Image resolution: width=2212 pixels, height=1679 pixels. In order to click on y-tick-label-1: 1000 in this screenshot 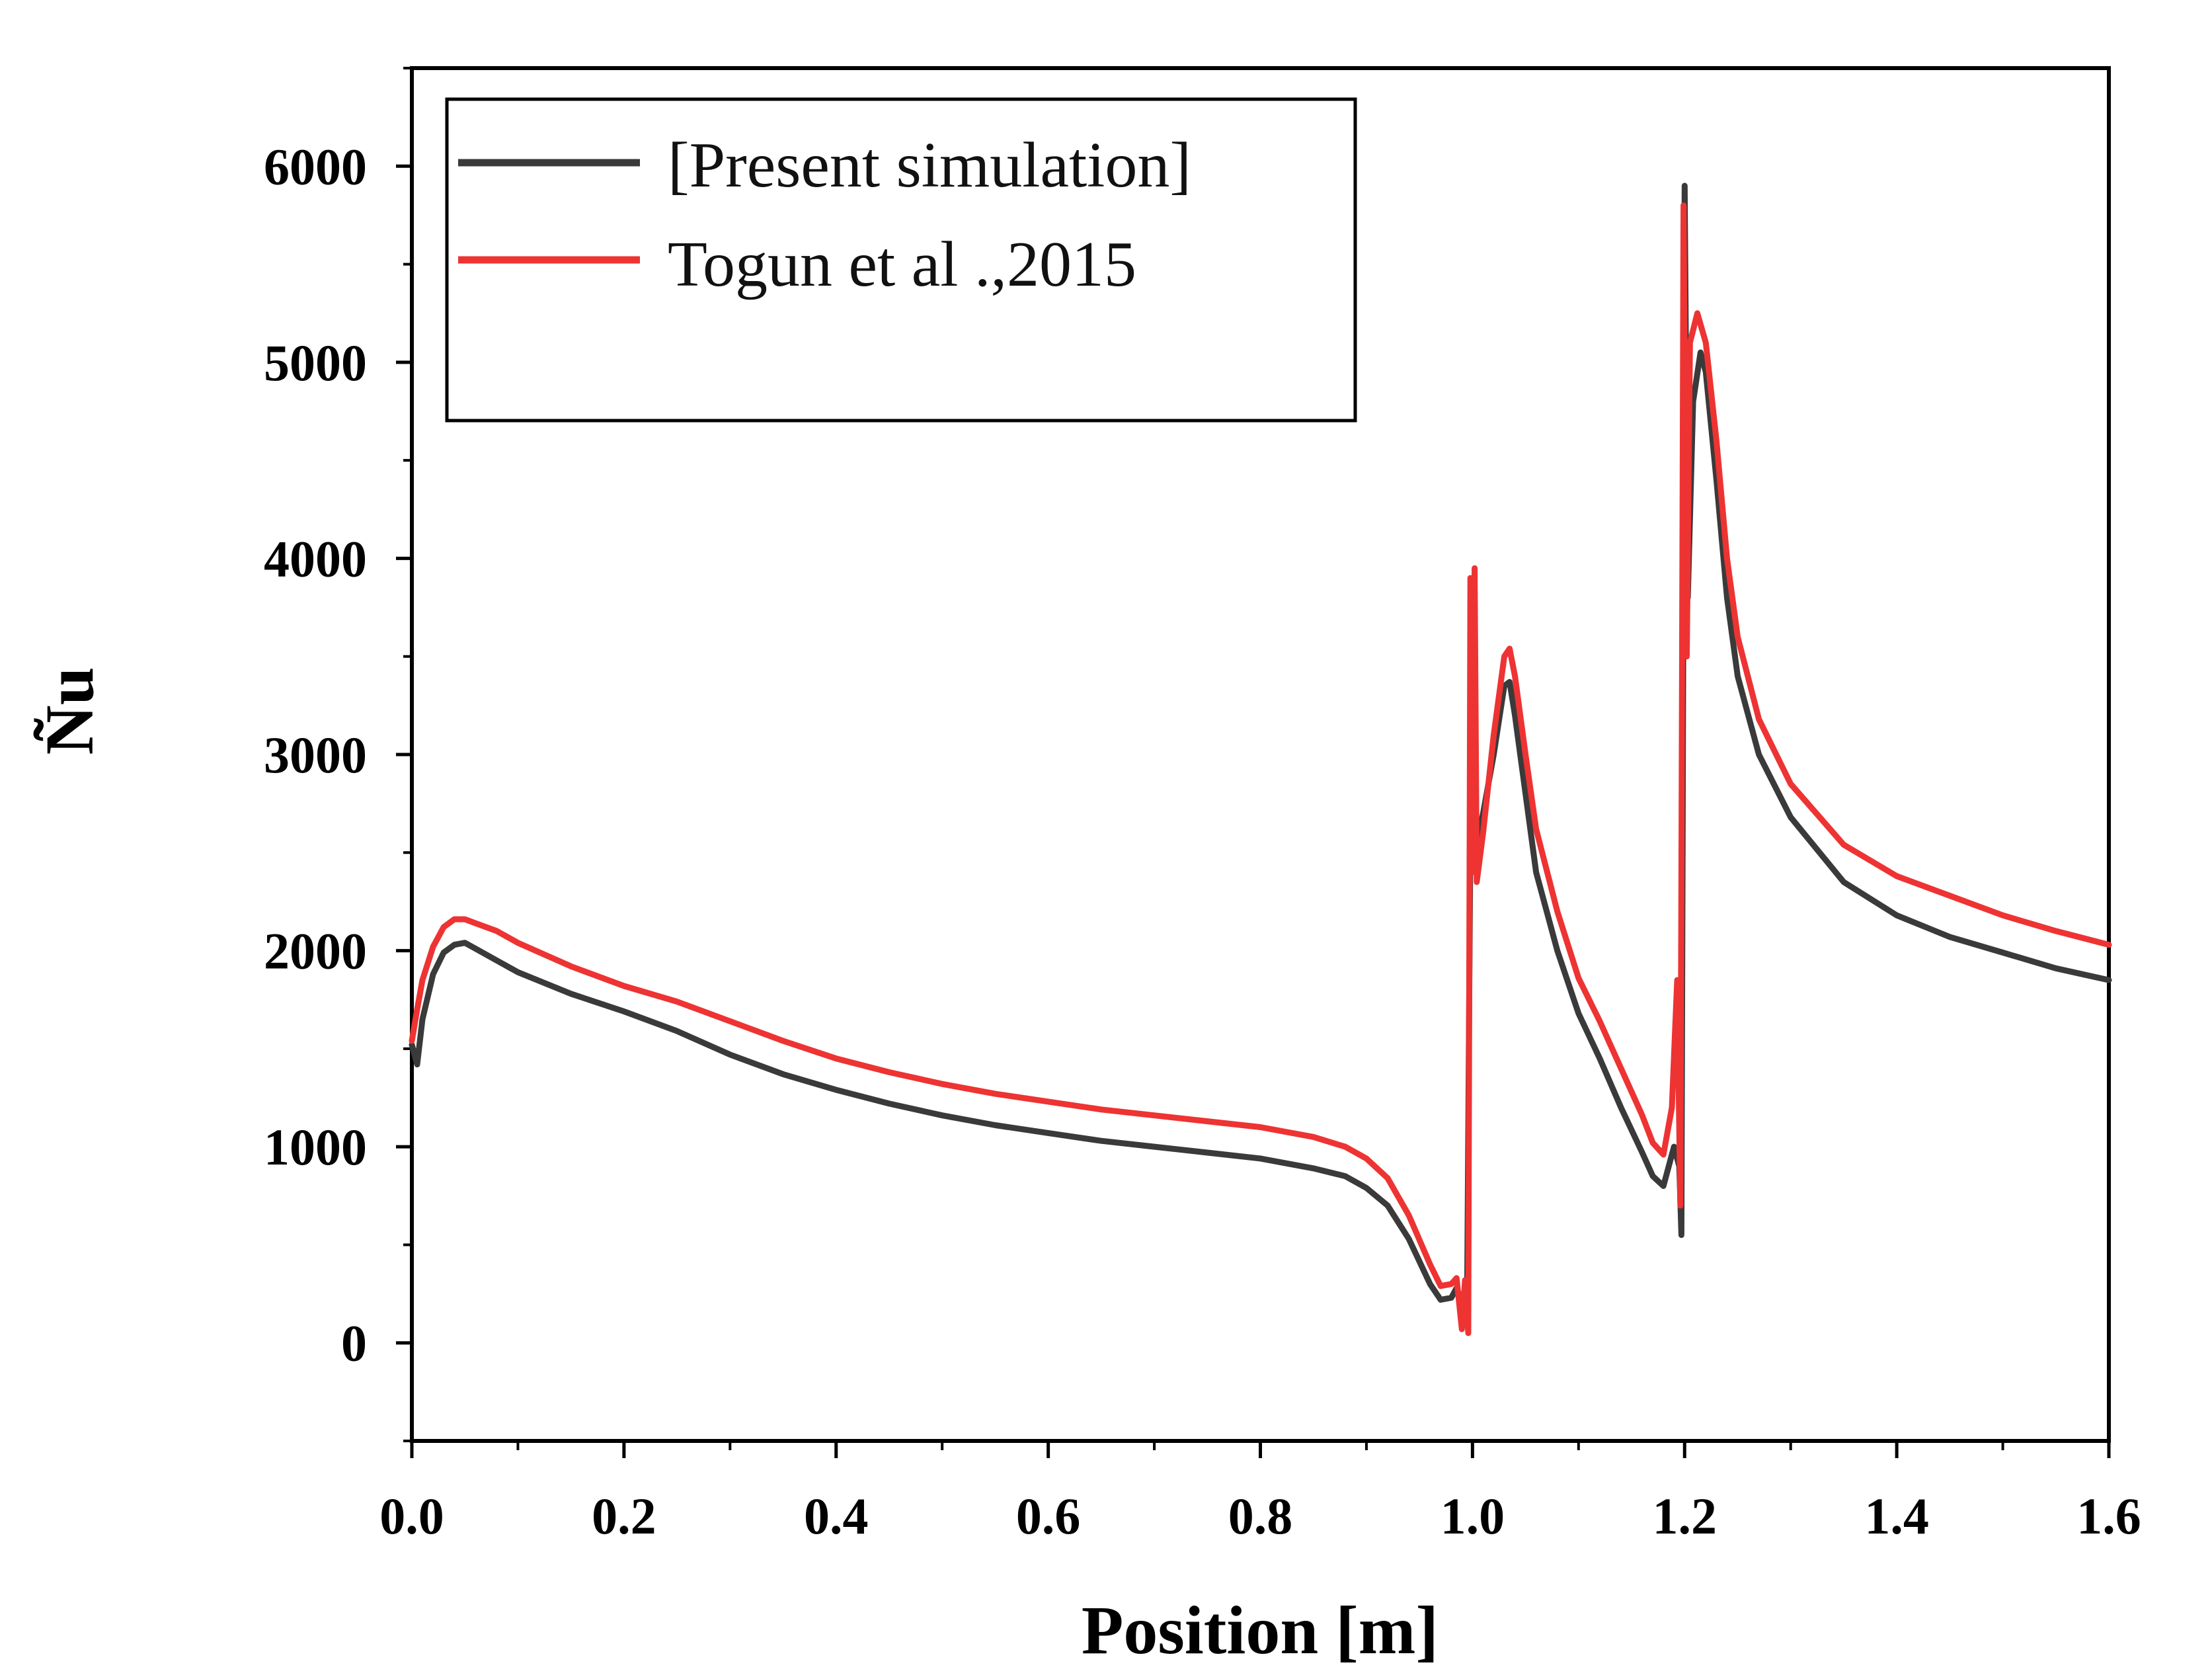, I will do `click(315, 1147)`.